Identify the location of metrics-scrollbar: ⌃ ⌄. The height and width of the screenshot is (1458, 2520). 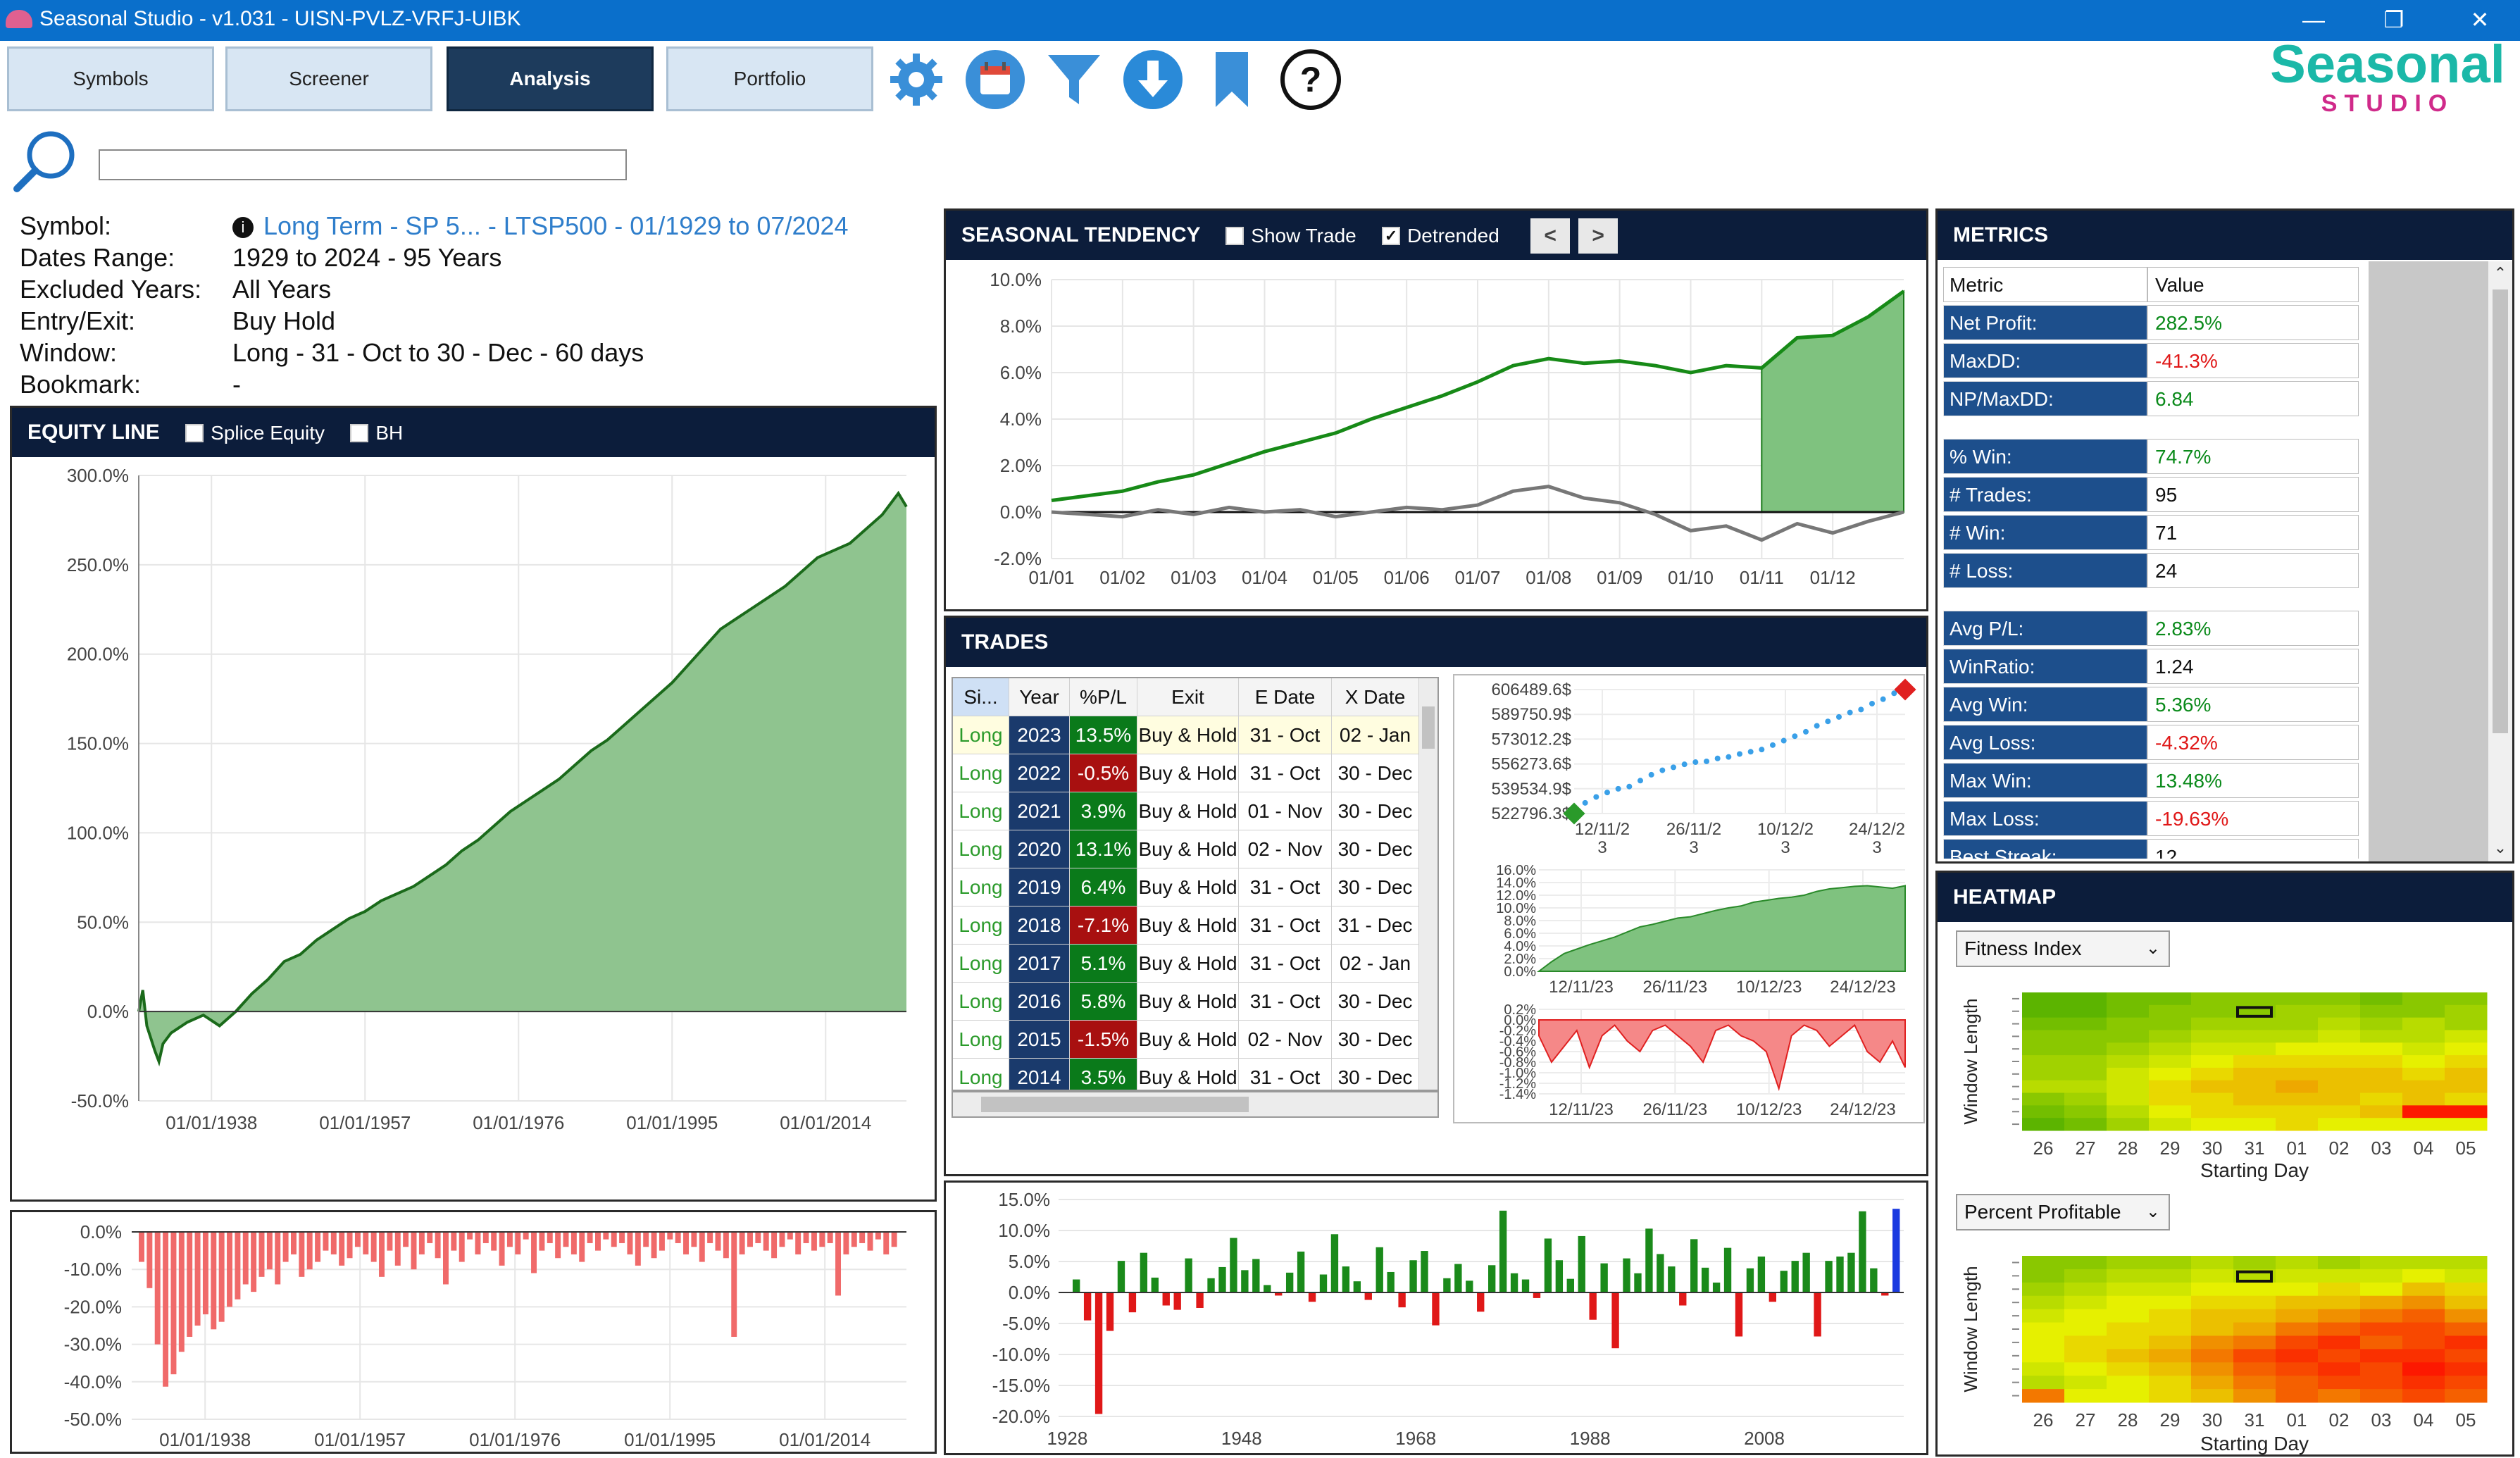
(2500, 561).